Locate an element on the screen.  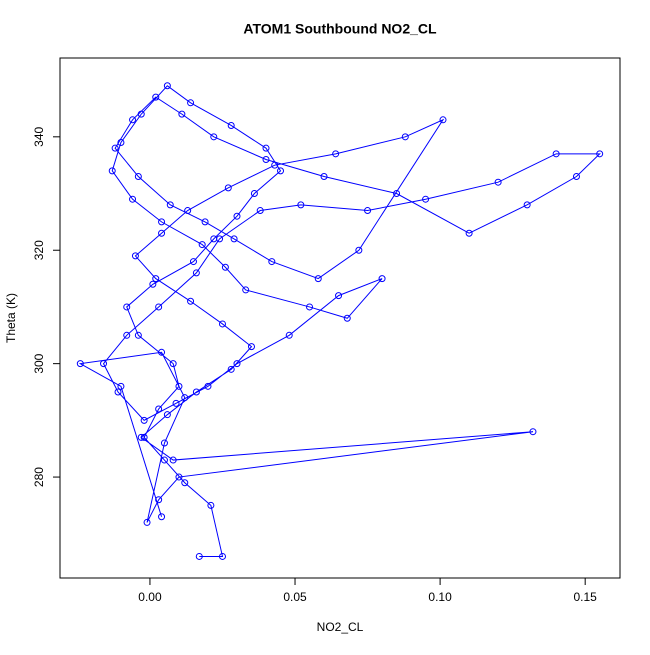
y-tick-label: 320 is located at coordinates (39, 250).